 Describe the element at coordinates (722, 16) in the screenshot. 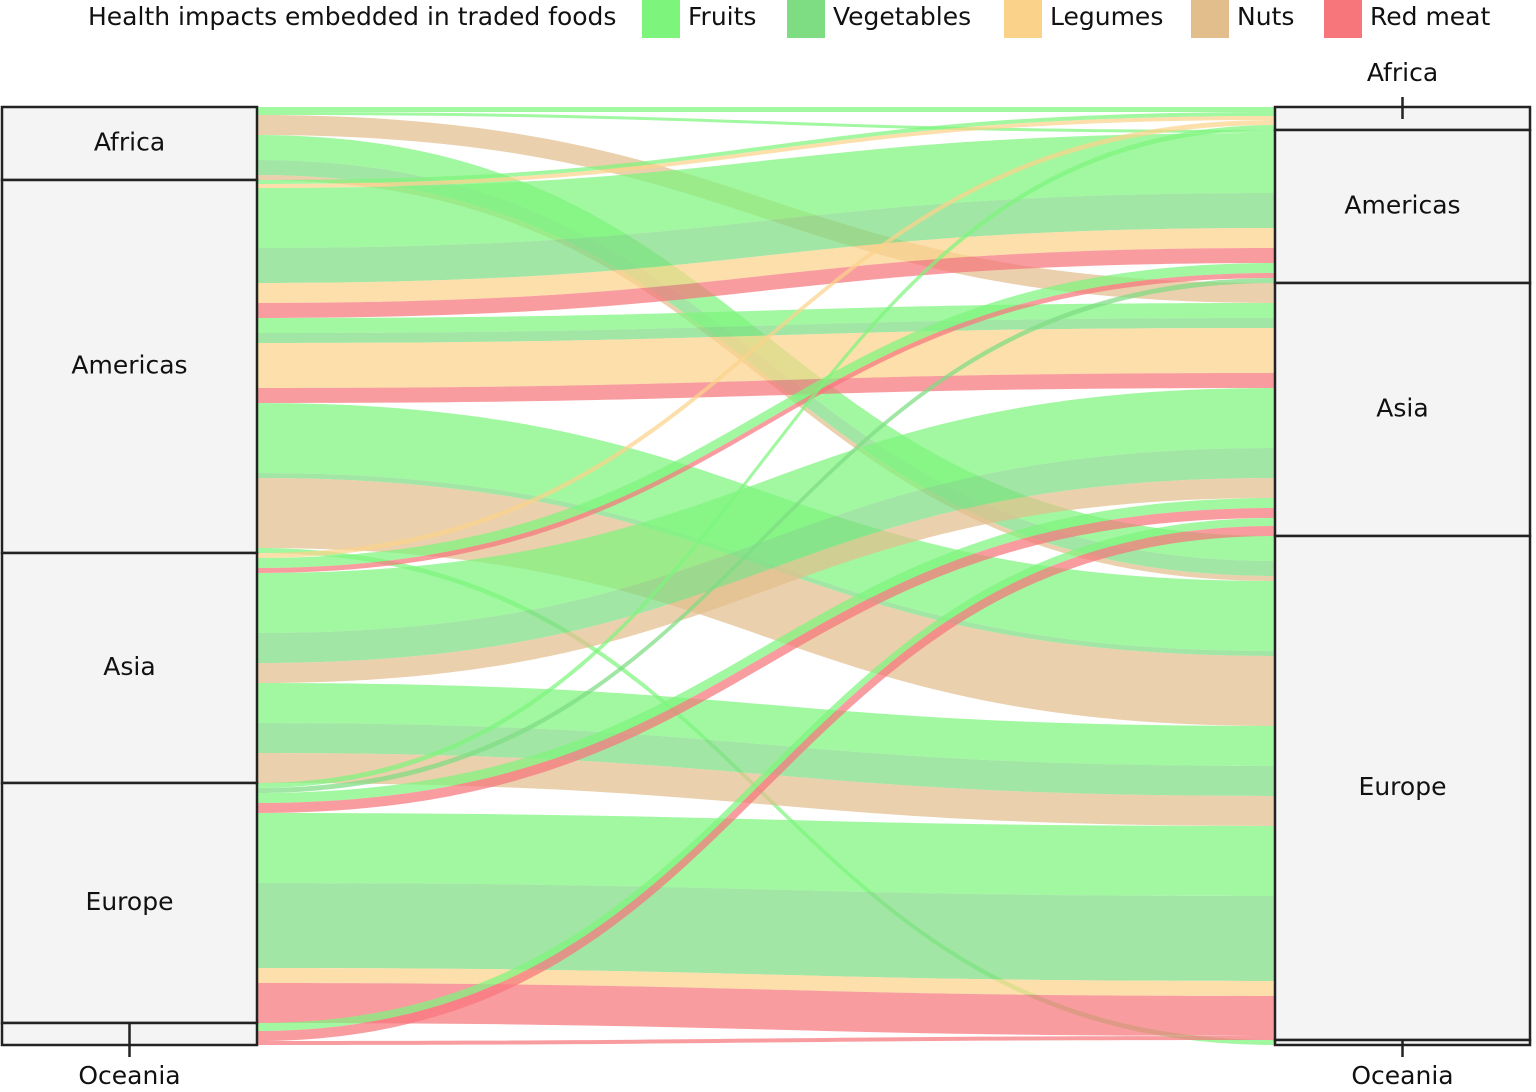

I see `legend-label: Fruits` at that location.